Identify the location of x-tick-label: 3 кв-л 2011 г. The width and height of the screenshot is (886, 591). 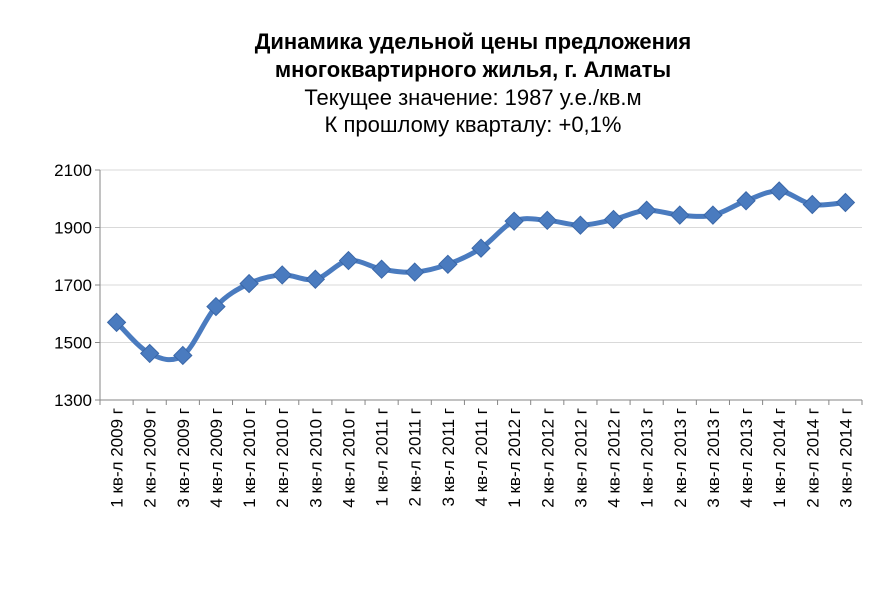
(448, 457).